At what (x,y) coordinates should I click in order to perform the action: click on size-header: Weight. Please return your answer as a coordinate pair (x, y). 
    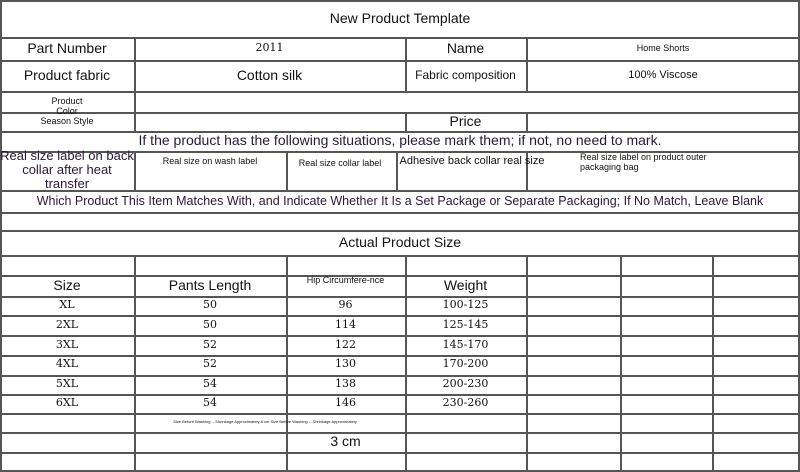
    Looking at the image, I should click on (465, 284).